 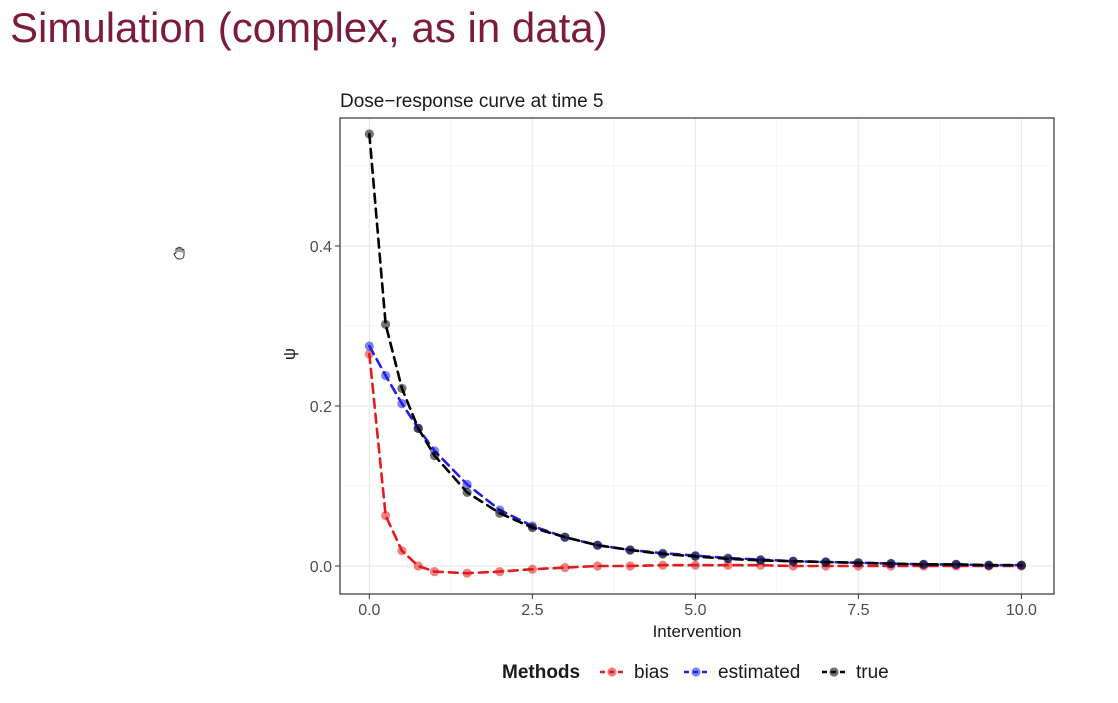 I want to click on x-tick-label: 0.0, so click(x=369, y=610).